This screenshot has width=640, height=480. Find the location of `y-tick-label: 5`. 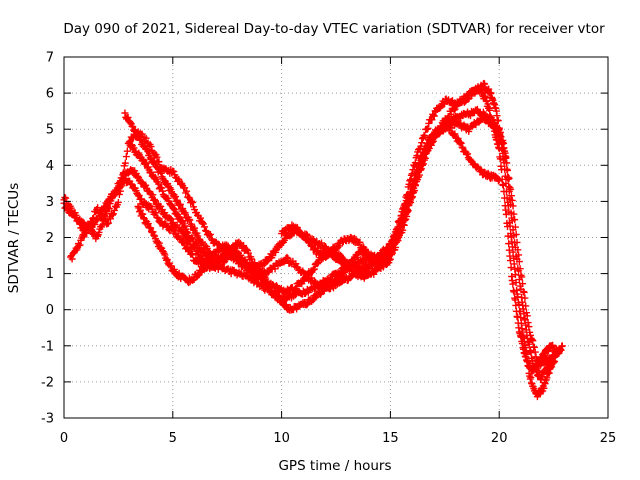

y-tick-label: 5 is located at coordinates (50, 130).